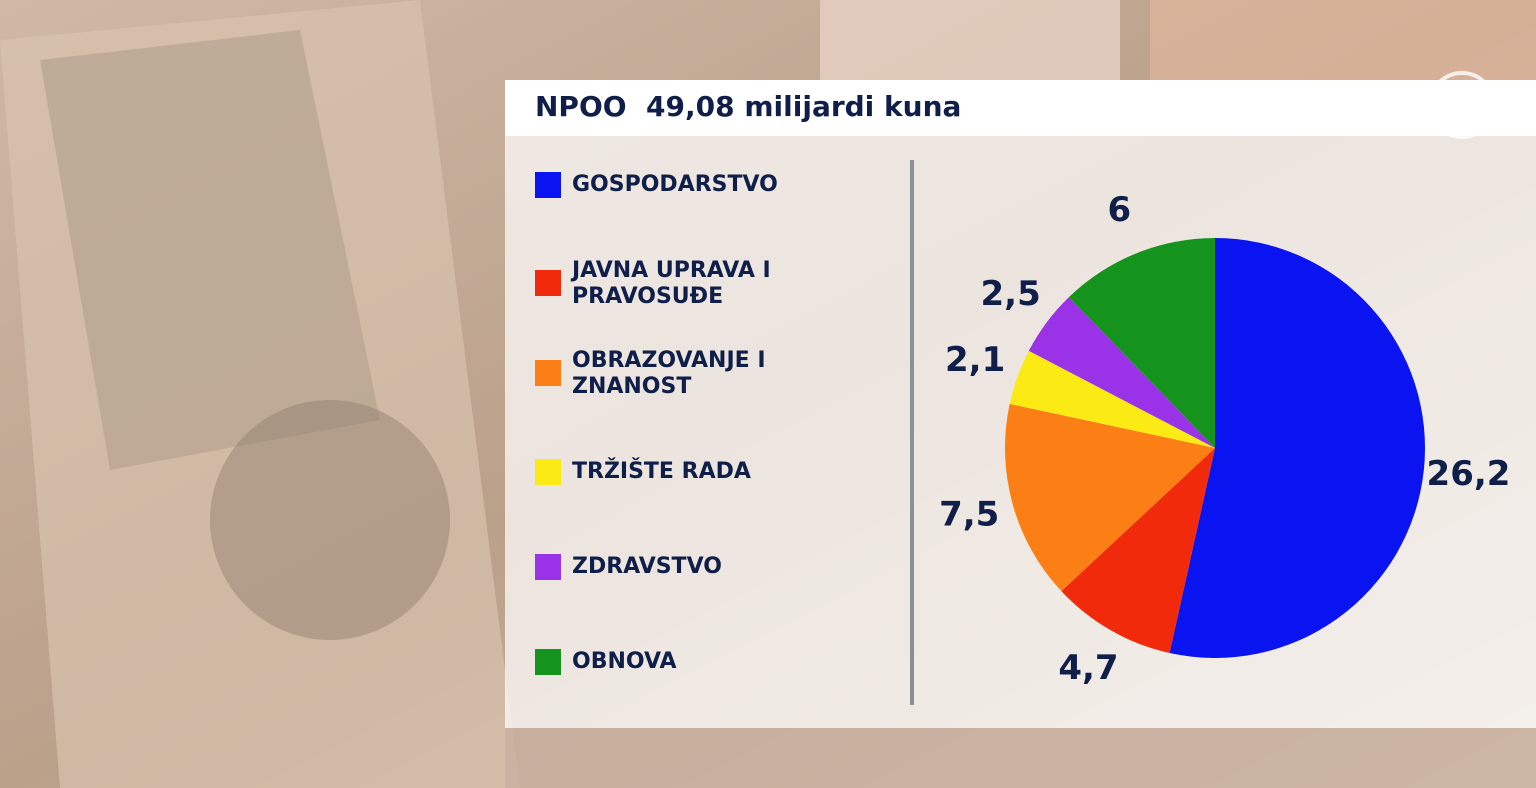 The height and width of the screenshot is (788, 1536). I want to click on value-label: 2,1, so click(975, 360).